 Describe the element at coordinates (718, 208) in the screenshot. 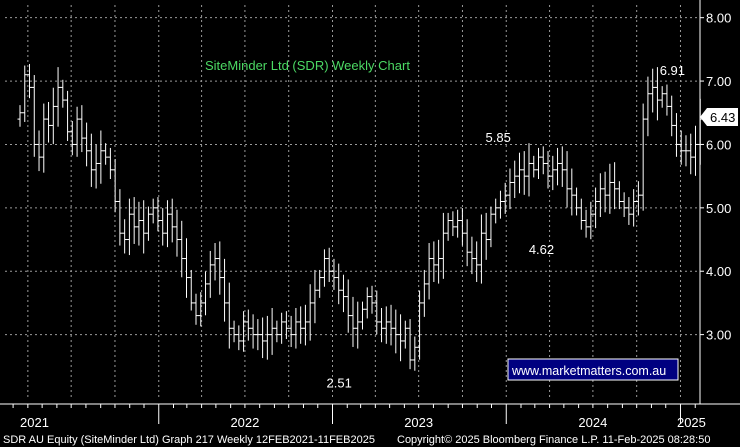

I see `y-tick-label: 5.00` at that location.